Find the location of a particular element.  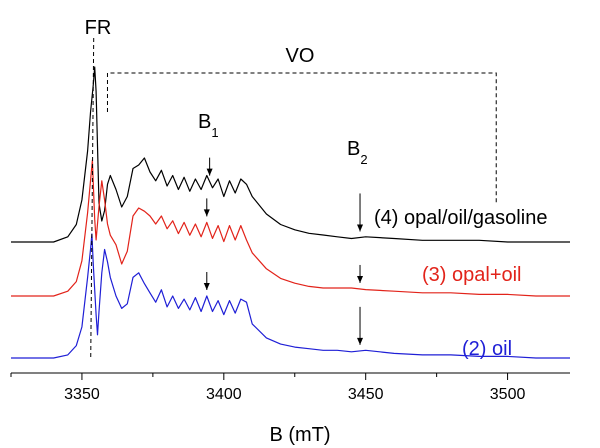

vo-label: VO is located at coordinates (300, 56).